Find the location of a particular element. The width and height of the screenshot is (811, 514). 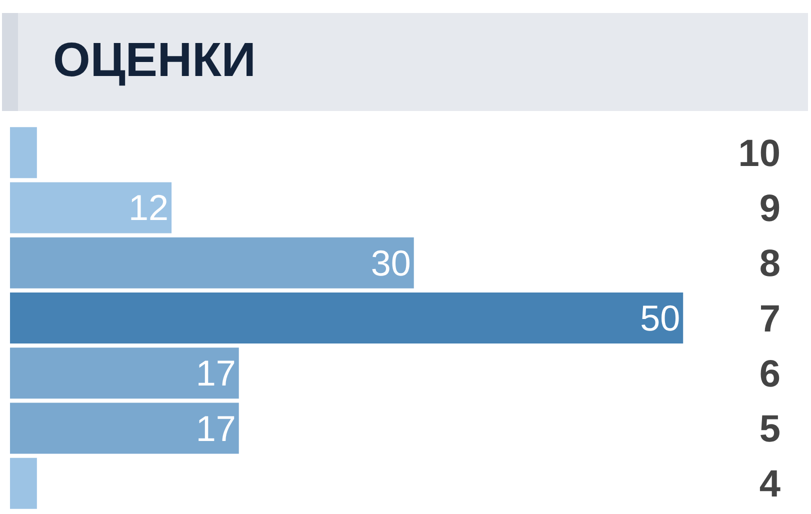

y-tick-label: 10 is located at coordinates (759, 153).